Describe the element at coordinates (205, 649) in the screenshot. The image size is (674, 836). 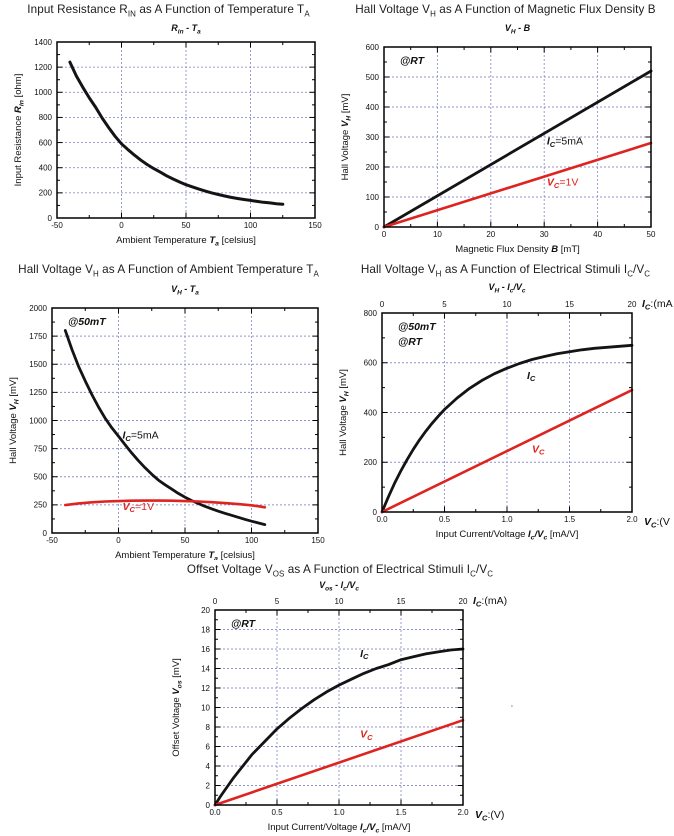
I see `svg-text: 16` at that location.